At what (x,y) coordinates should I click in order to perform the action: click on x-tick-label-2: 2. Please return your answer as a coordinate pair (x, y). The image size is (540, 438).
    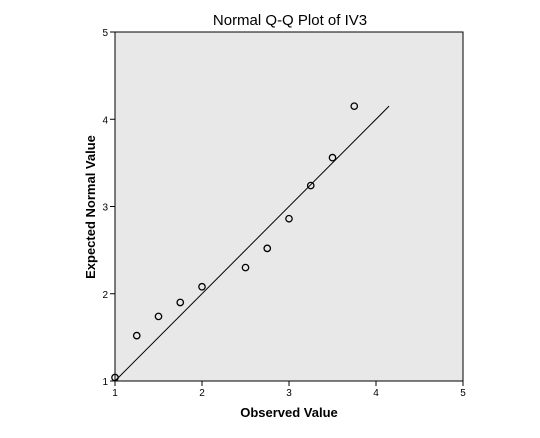
    Looking at the image, I should click on (202, 393).